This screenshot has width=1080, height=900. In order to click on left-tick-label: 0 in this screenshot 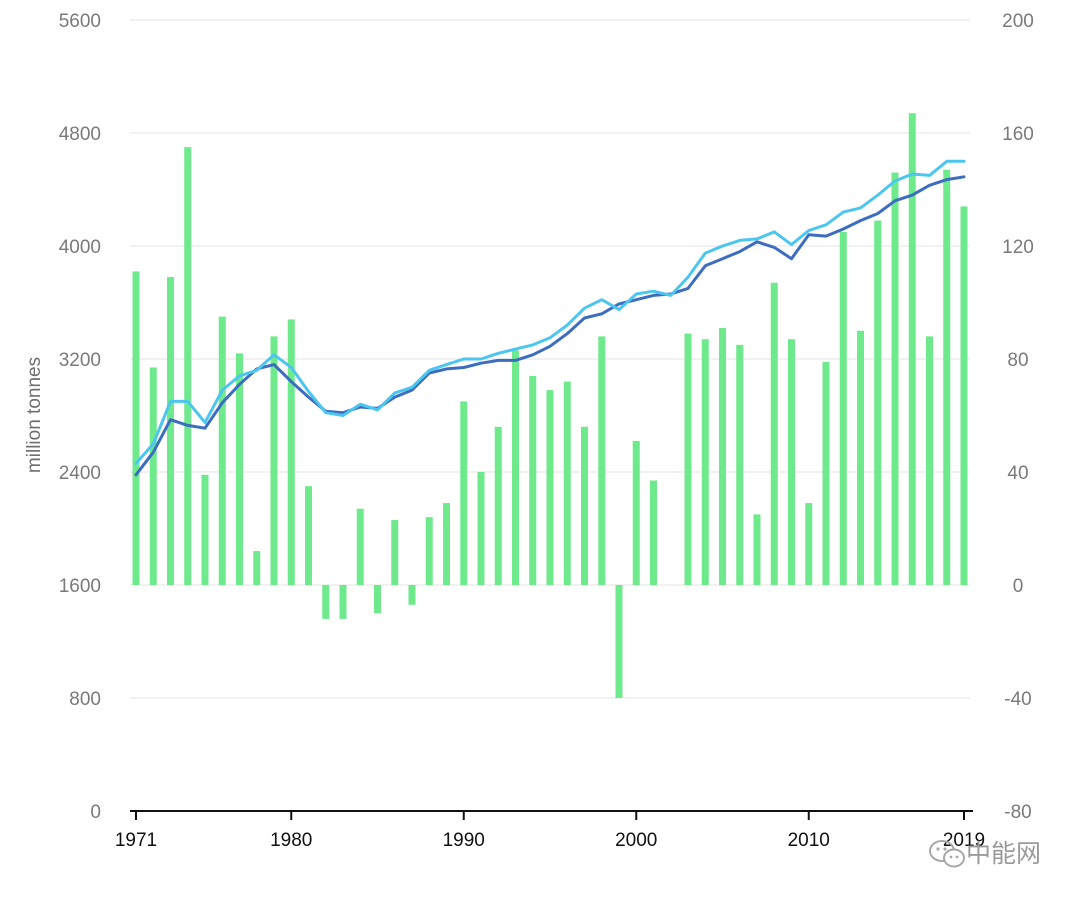, I will do `click(95, 812)`.